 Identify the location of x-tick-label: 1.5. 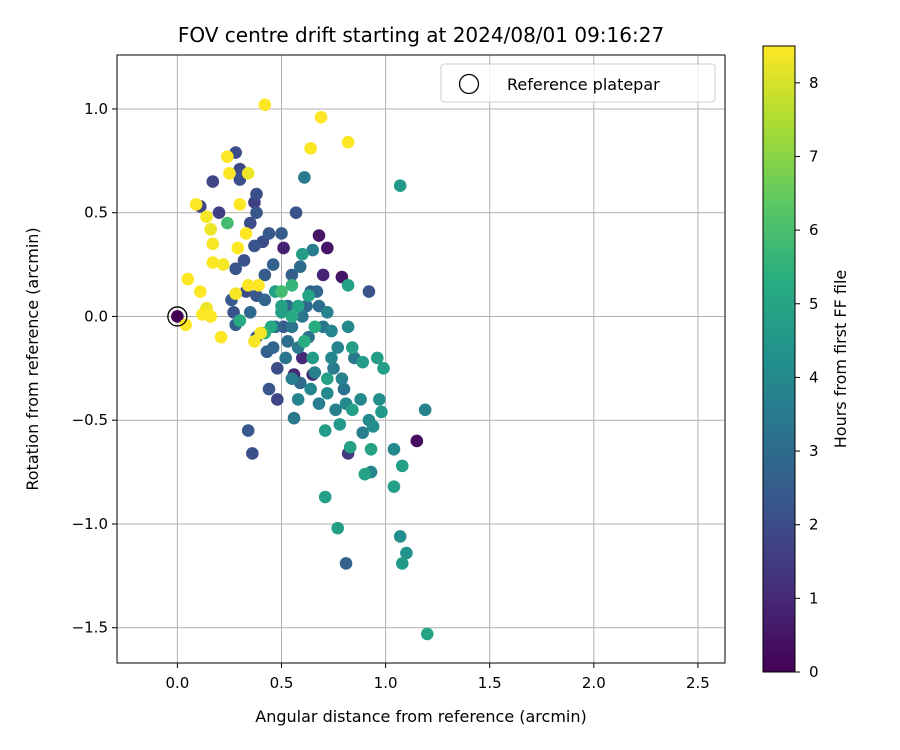
(490, 683).